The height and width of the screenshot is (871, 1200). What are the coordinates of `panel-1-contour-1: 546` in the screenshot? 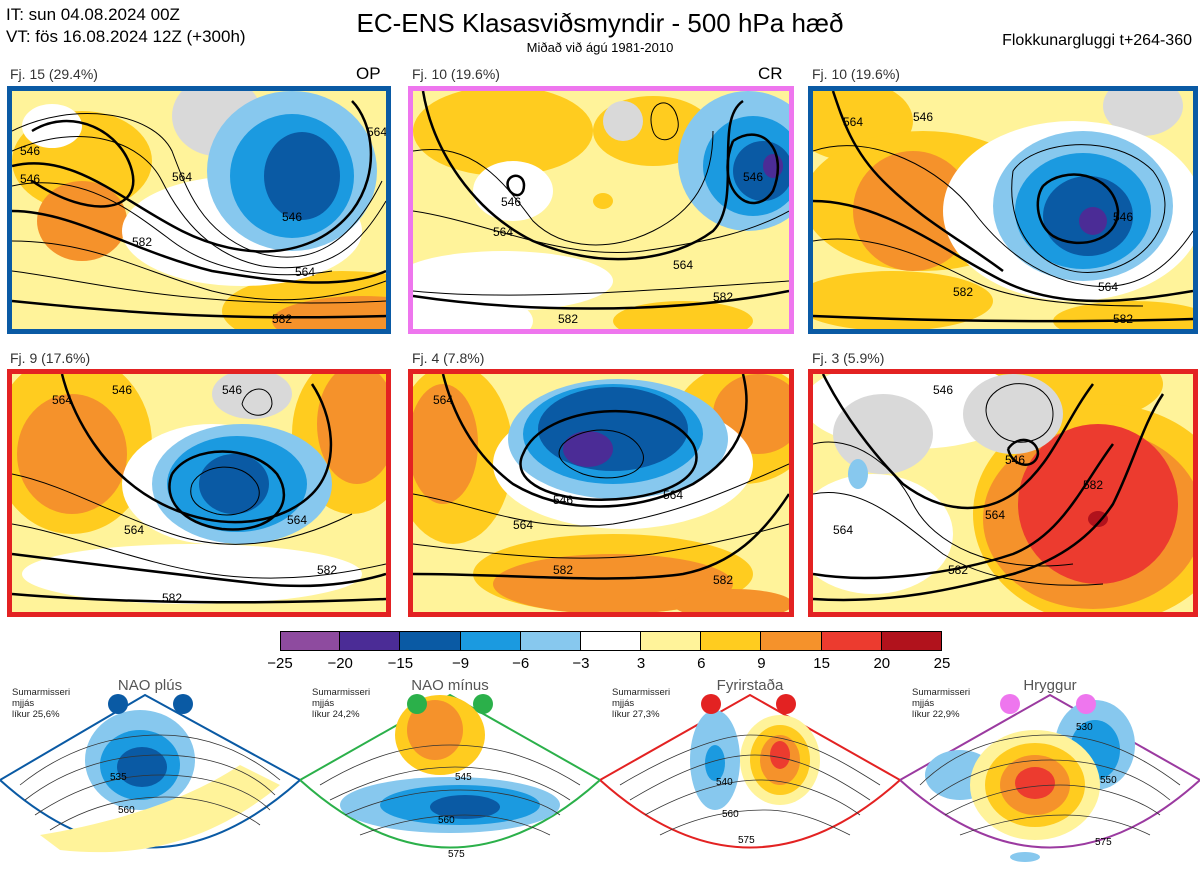 It's located at (30, 151).